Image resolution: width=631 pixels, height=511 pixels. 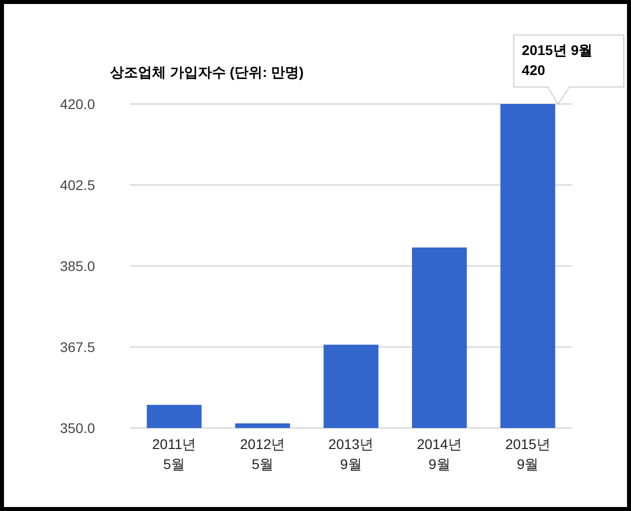 What do you see at coordinates (527, 454) in the screenshot?
I see `x-tick-label: 2015년 9월` at bounding box center [527, 454].